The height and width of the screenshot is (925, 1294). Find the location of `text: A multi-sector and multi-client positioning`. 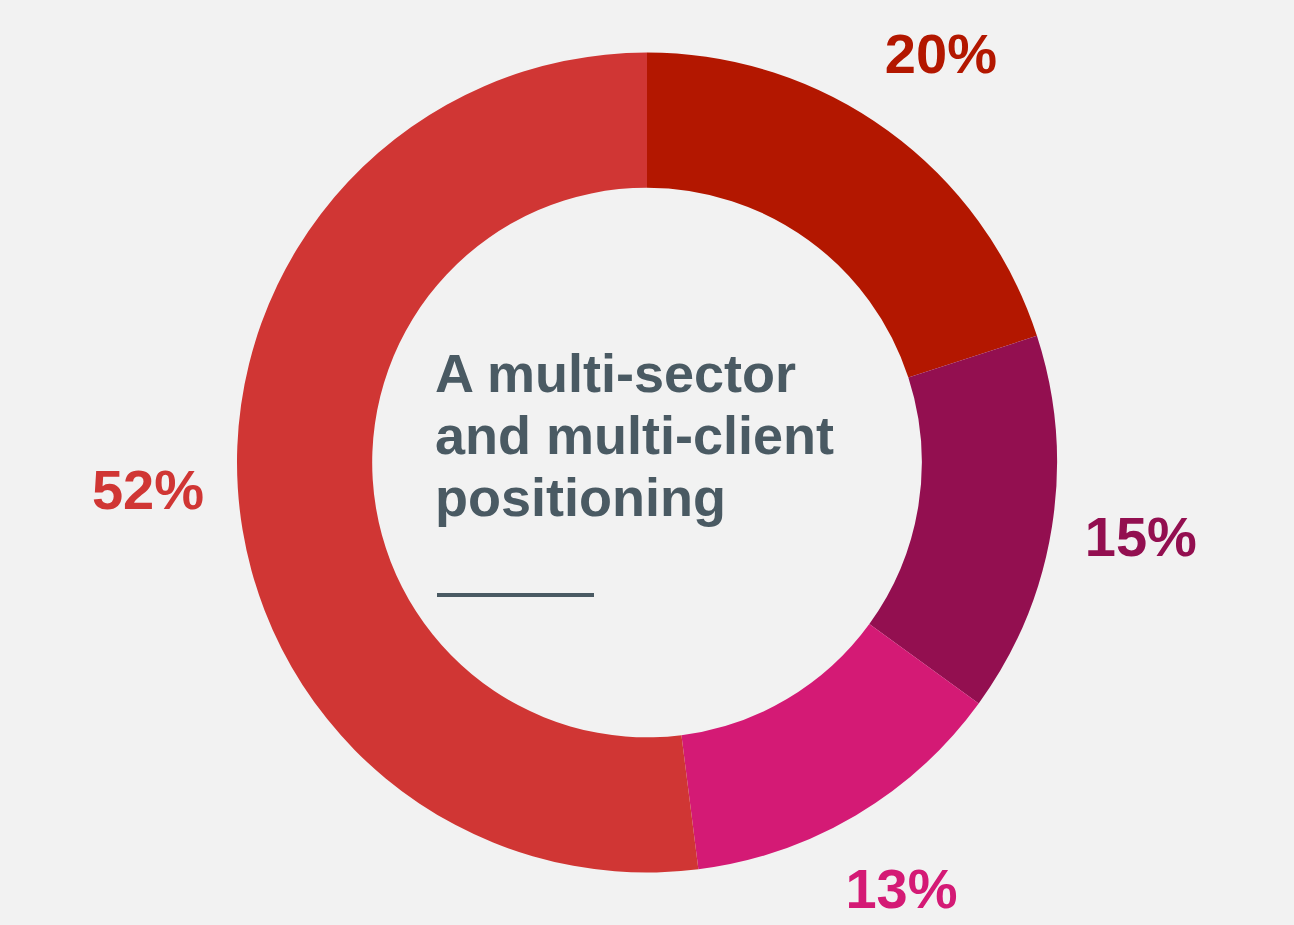

text: A multi-sector and multi-client positioning is located at coordinates (635, 435).